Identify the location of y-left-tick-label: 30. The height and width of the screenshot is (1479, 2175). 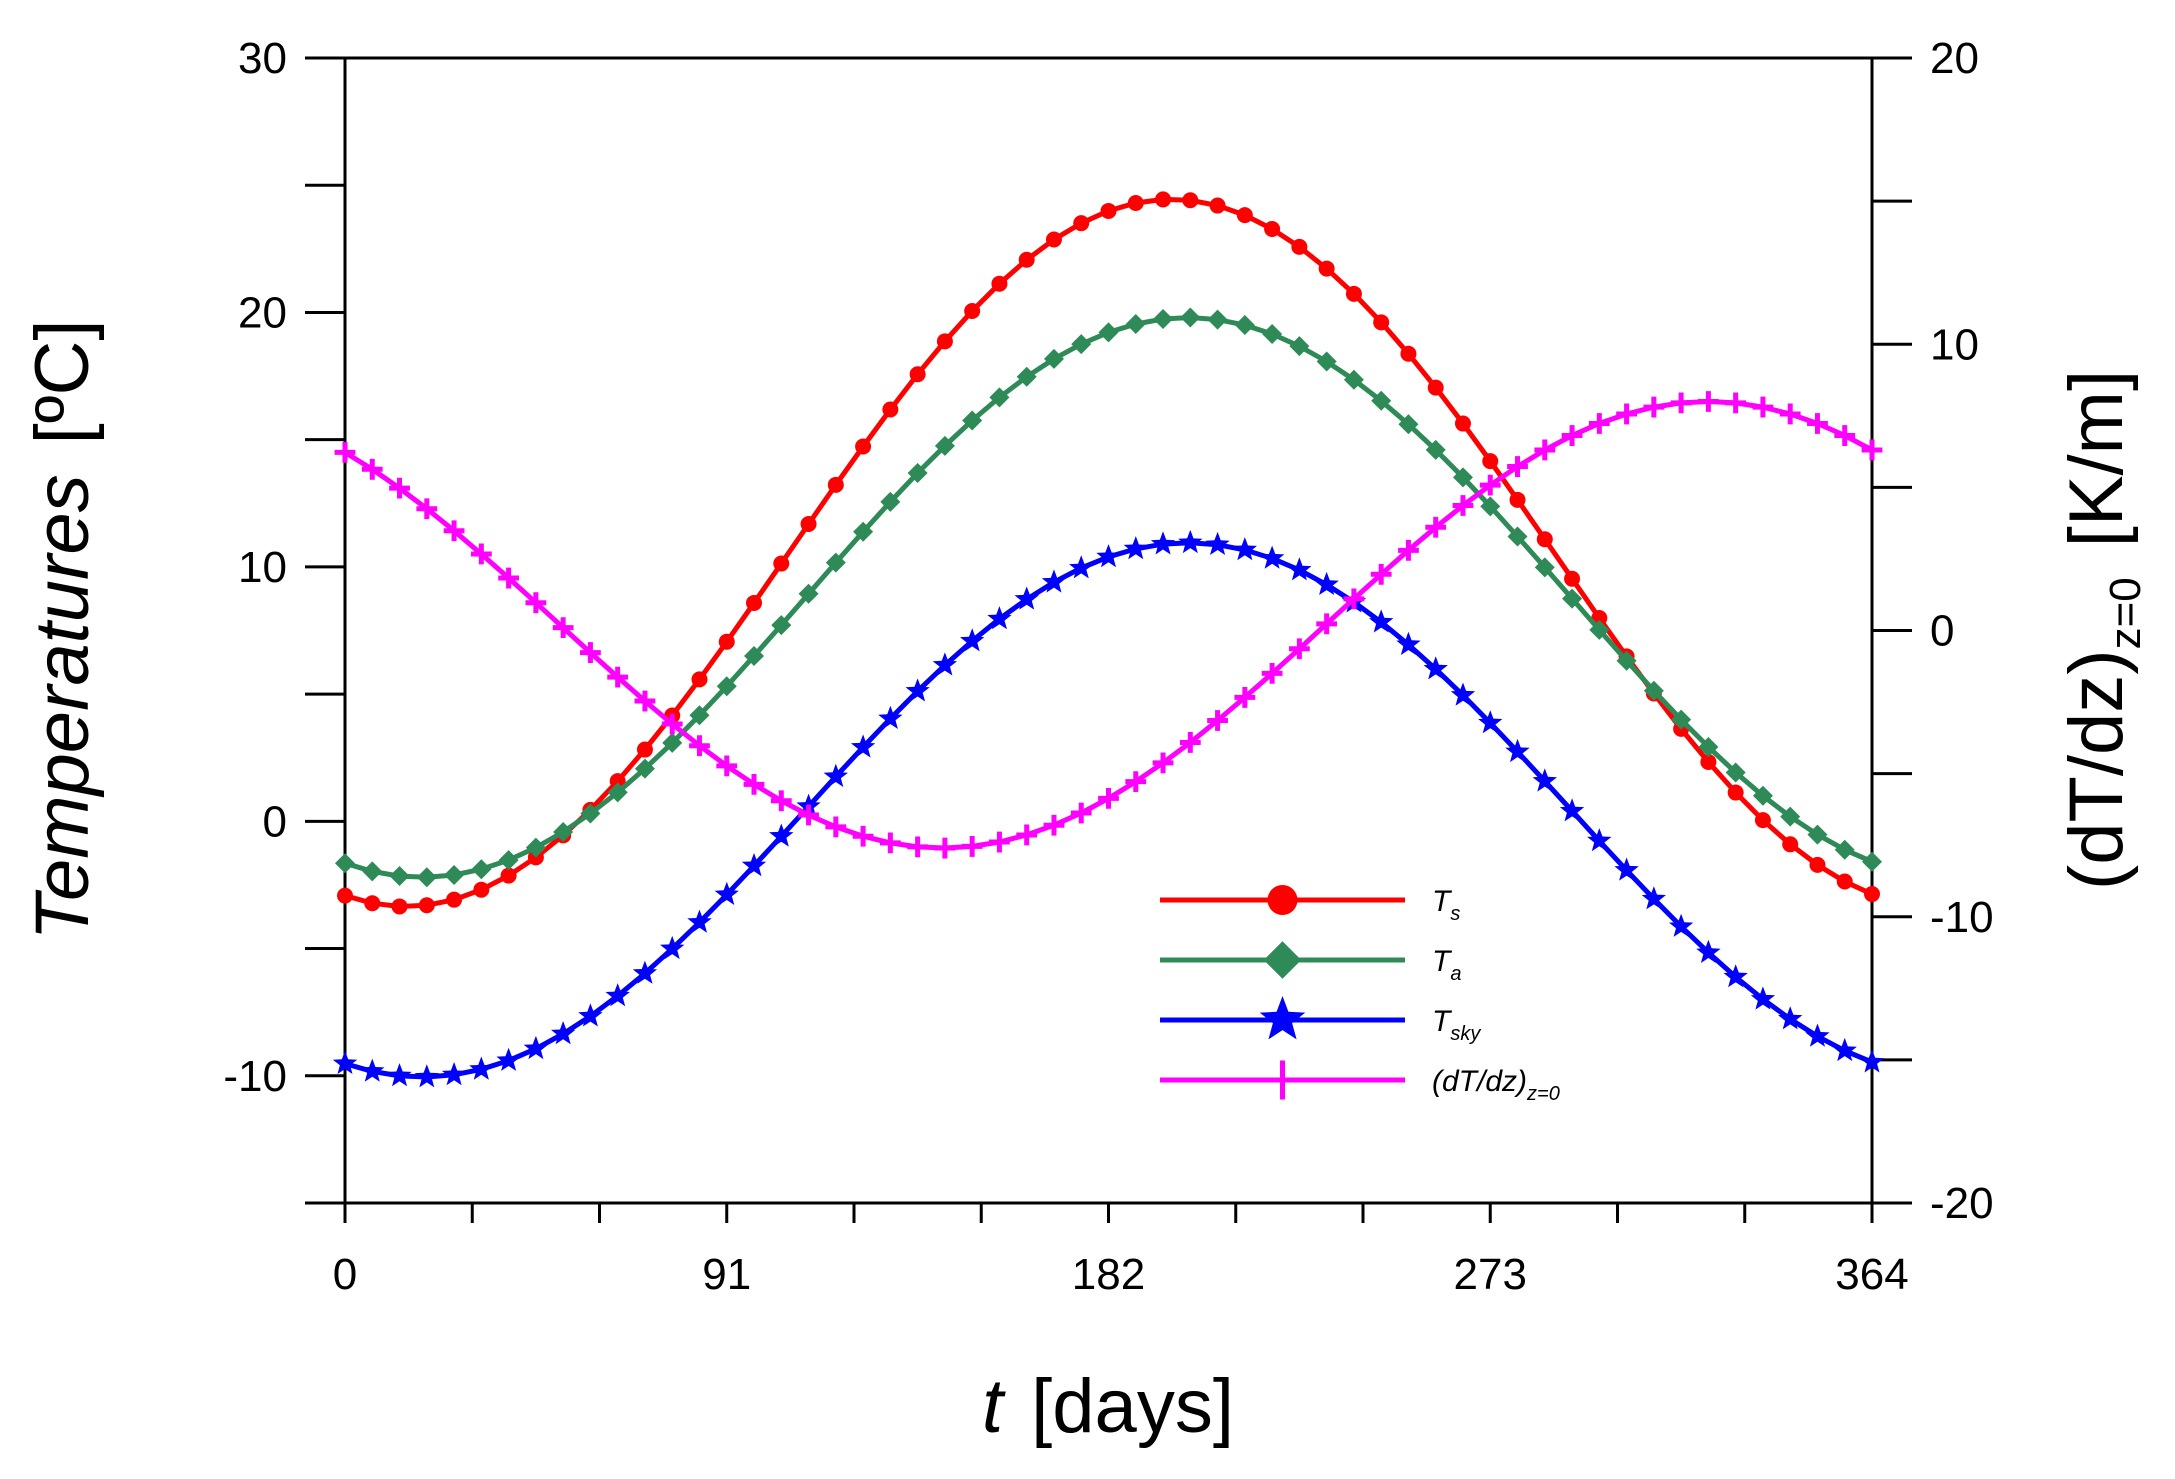
(262, 58).